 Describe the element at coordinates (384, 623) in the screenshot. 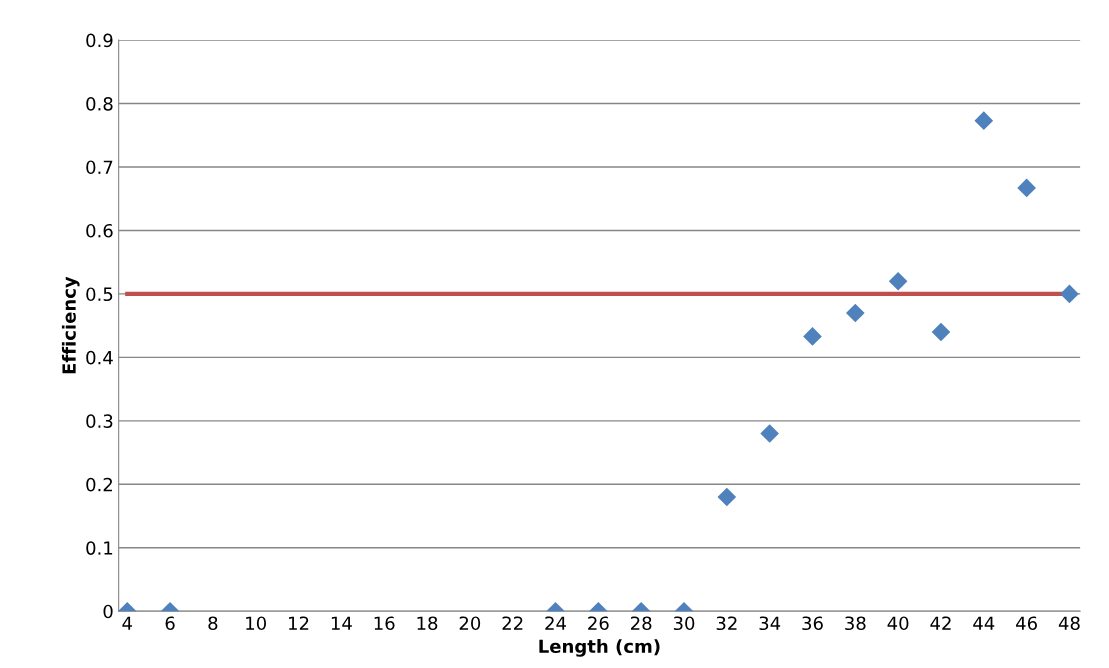

I see `x-tick-label: 16` at that location.